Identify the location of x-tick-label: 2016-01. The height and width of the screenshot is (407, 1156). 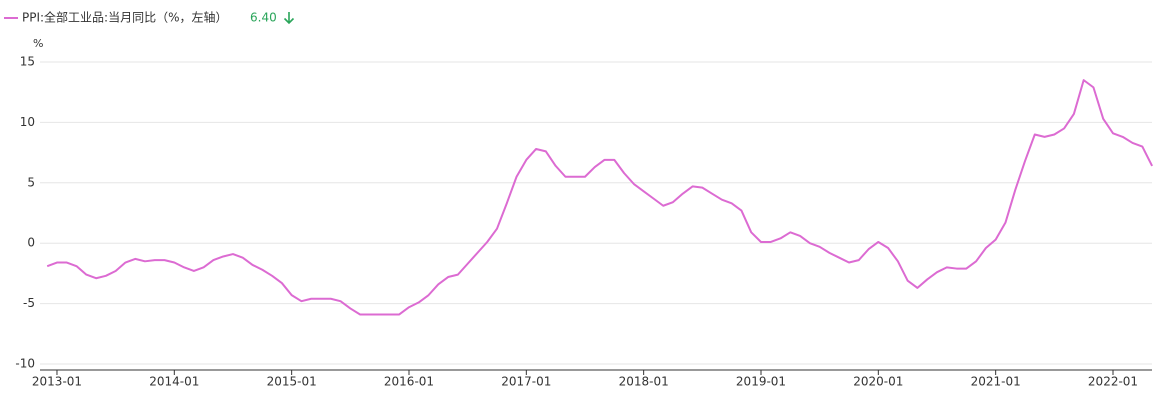
(409, 382).